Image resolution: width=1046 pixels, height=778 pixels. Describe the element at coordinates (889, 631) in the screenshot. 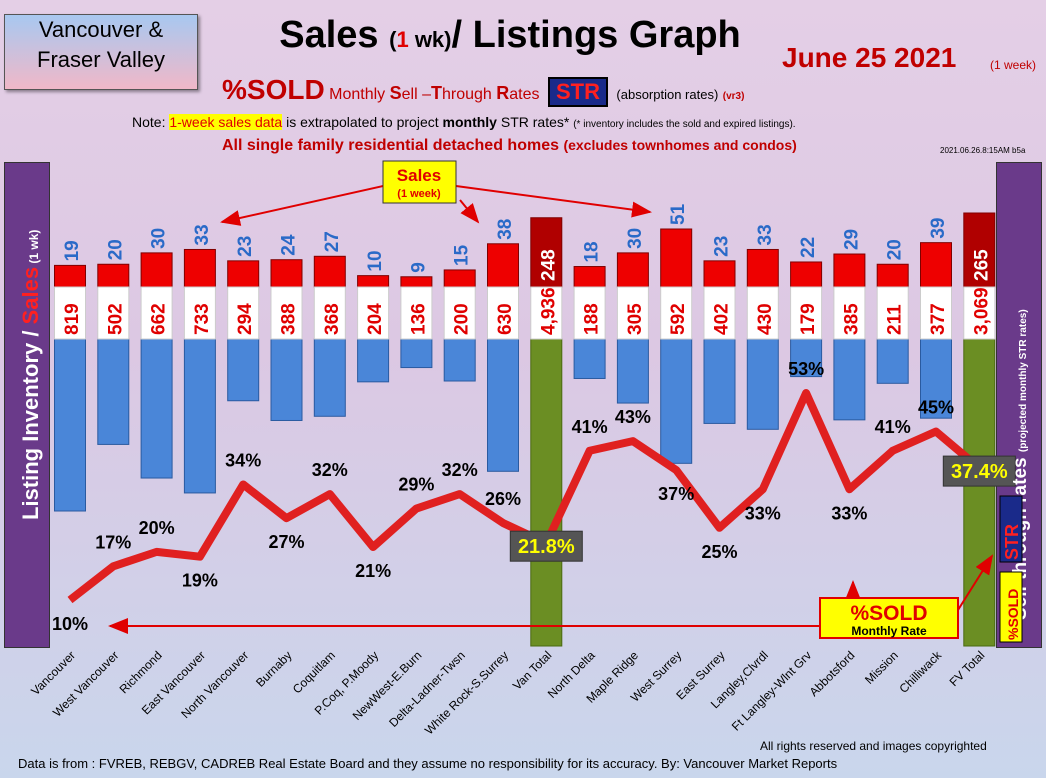

I see `sold-callout-sub: Monthly Rate` at that location.